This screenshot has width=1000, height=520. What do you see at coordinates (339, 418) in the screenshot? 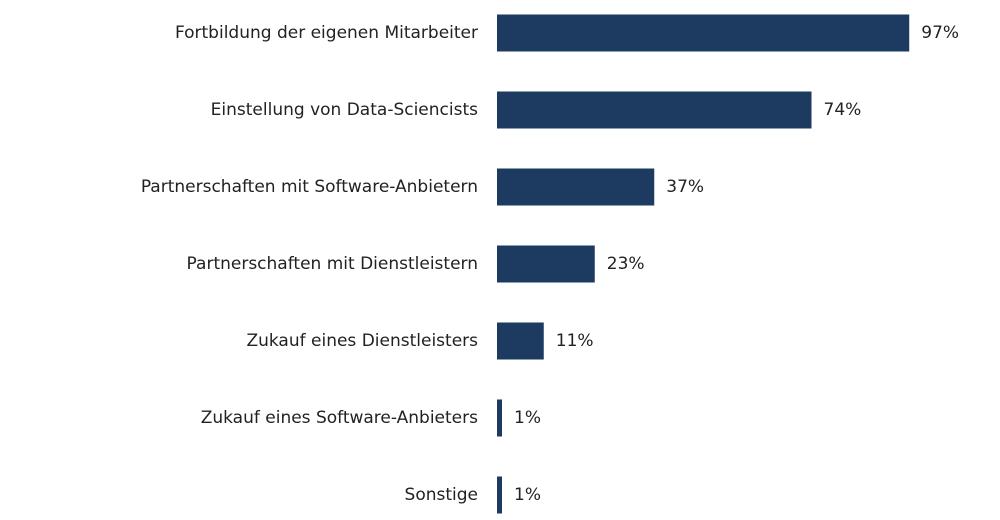
I see `category-label: Zukauf eines Software-Anbieters` at bounding box center [339, 418].